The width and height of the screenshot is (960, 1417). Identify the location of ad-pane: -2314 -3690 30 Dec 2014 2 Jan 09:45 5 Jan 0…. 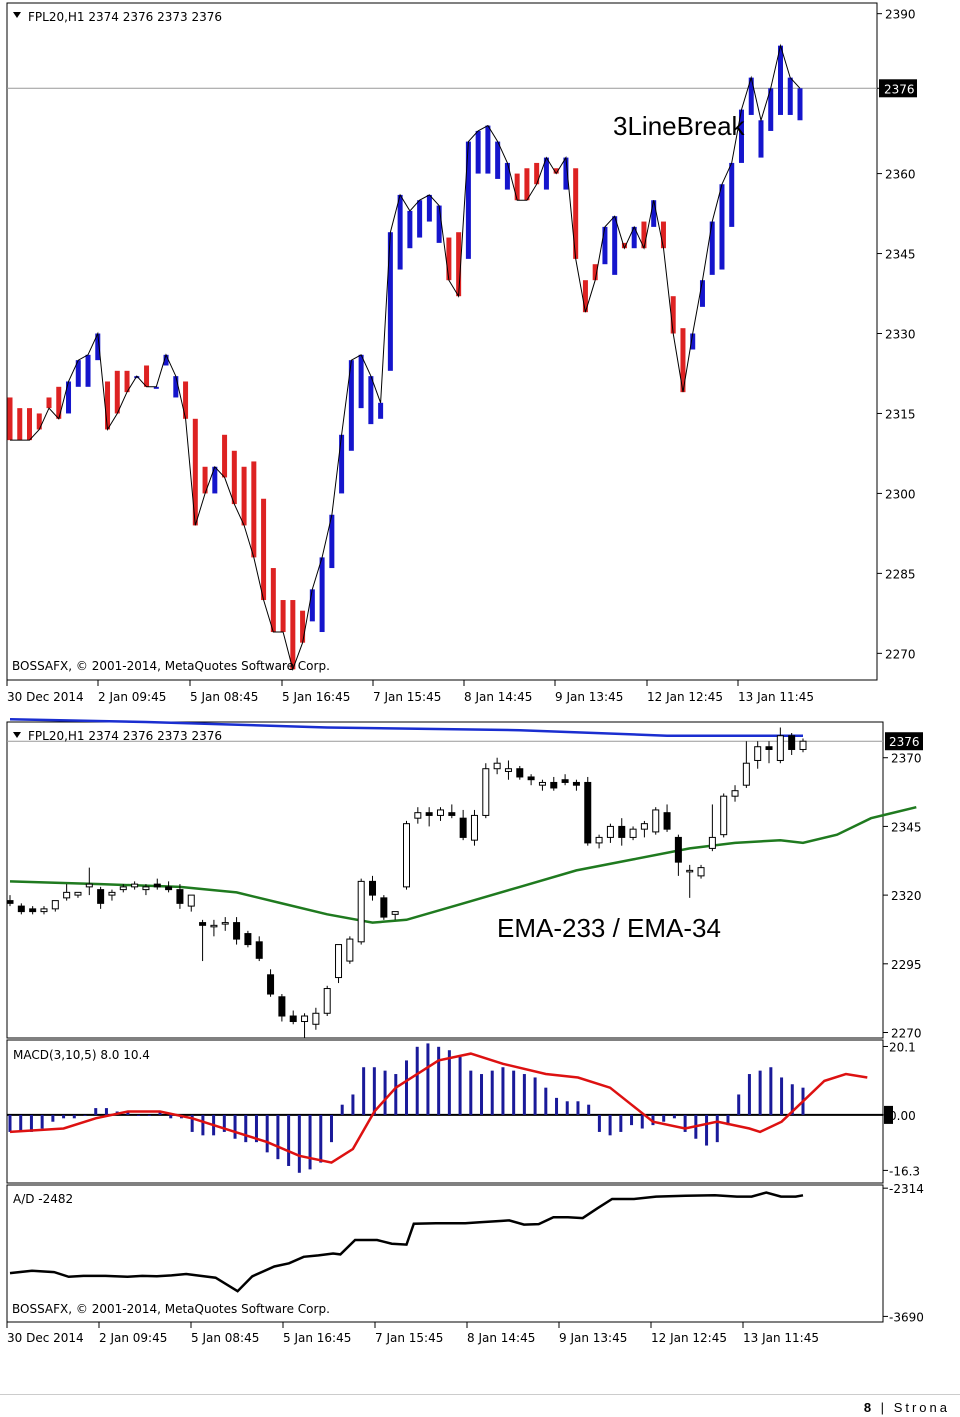
(465, 1263).